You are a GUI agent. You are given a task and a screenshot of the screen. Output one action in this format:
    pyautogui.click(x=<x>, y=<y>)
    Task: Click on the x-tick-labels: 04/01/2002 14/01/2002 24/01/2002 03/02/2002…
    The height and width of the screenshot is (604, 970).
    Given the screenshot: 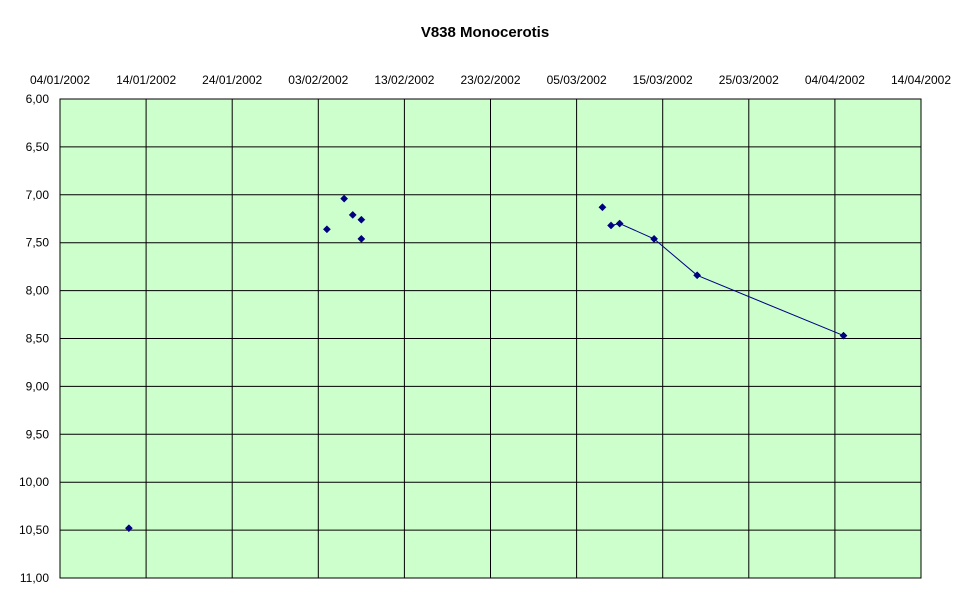 What is the action you would take?
    pyautogui.click(x=490, y=80)
    